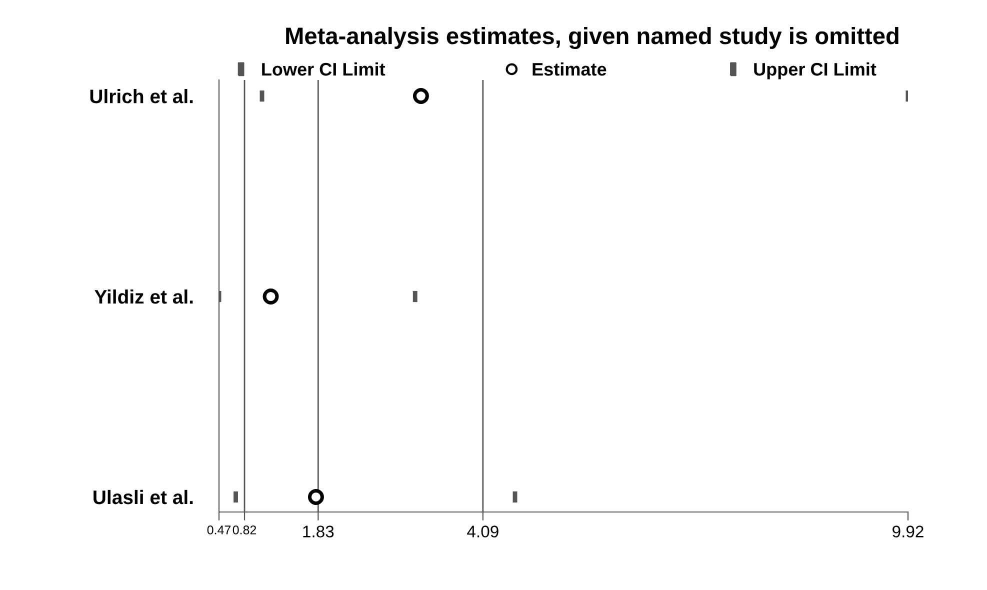 Image resolution: width=987 pixels, height=590 pixels. What do you see at coordinates (143, 296) in the screenshot?
I see `y-tick-label: Yildiz et al.` at bounding box center [143, 296].